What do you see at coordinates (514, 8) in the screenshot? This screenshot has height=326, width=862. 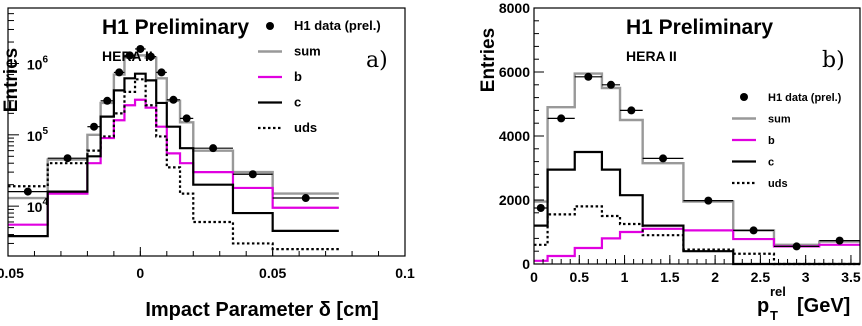 I see `y-tick-label: 8000` at bounding box center [514, 8].